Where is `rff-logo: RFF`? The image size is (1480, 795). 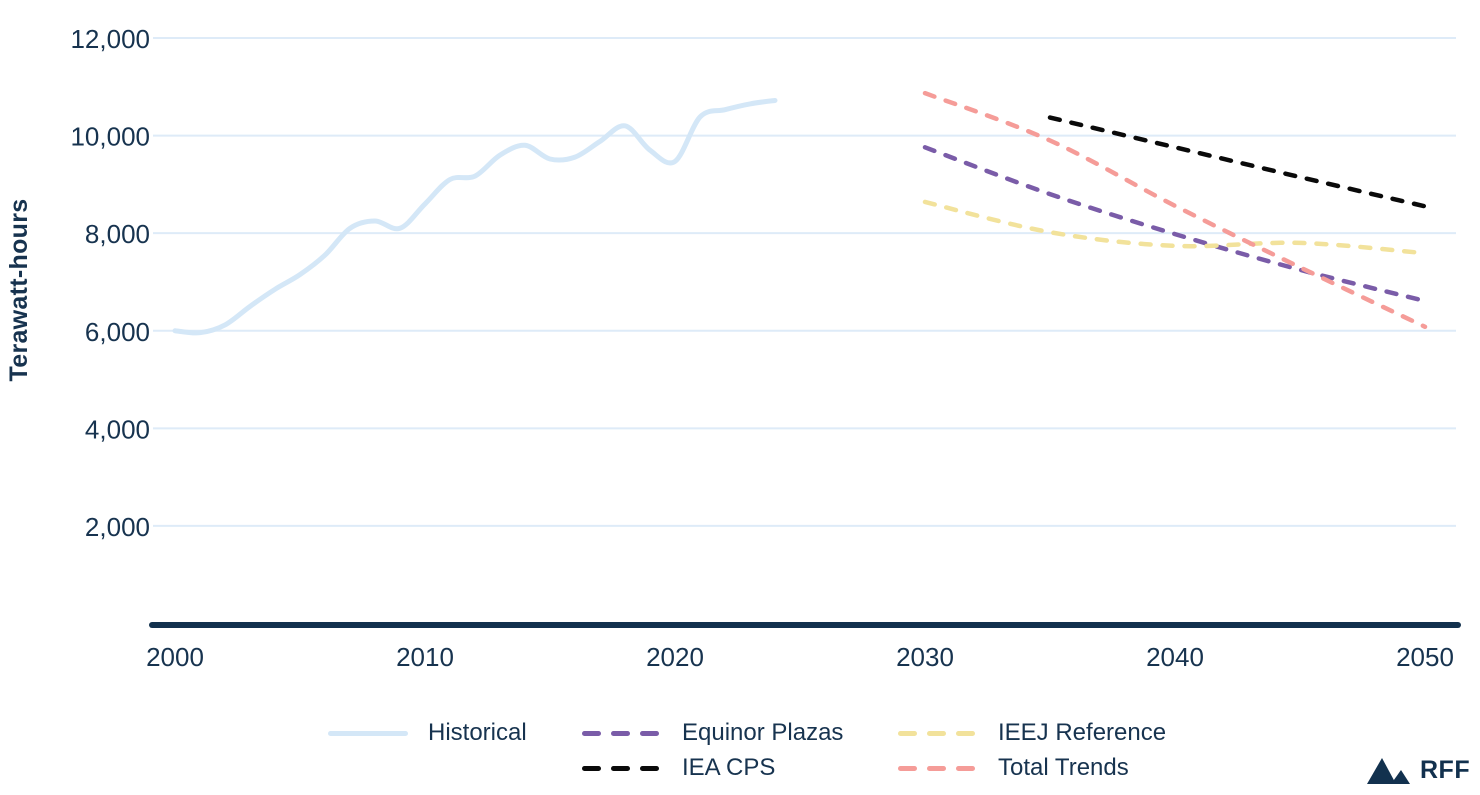
rff-logo: RFF is located at coordinates (1418, 770).